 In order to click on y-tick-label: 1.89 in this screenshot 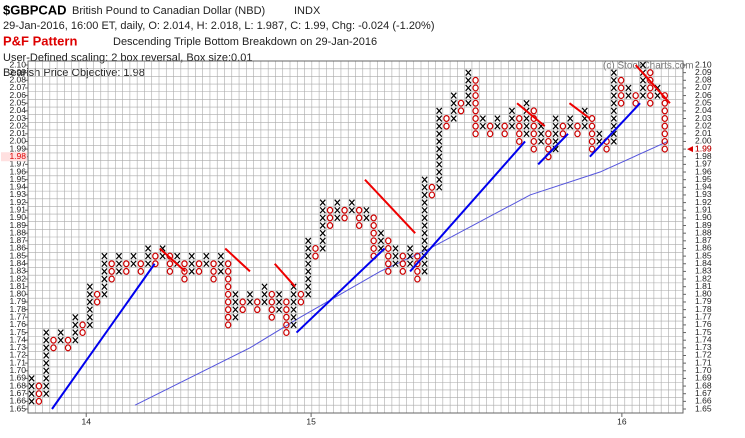, I will do `click(17, 225)`.